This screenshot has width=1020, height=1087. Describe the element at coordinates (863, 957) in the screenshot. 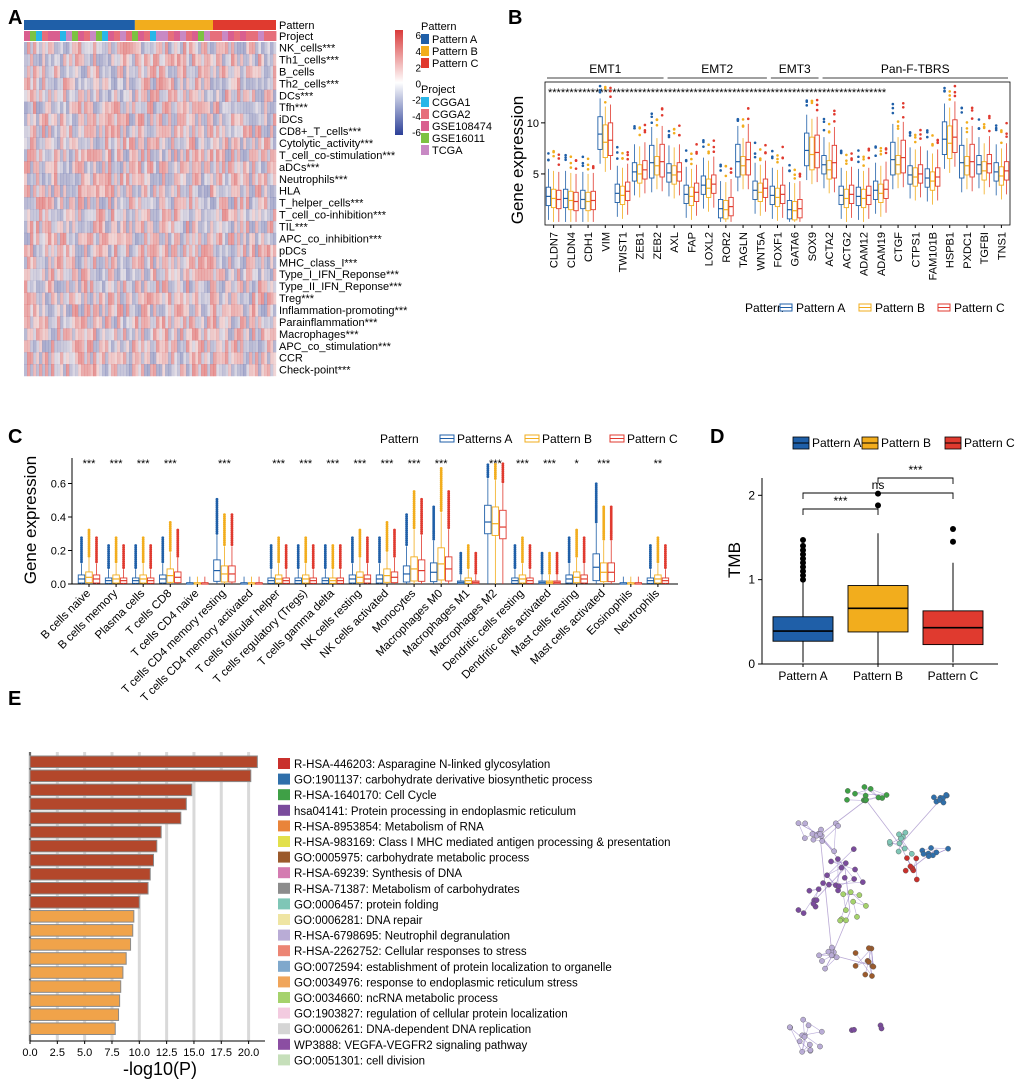

I see `network-edge` at that location.